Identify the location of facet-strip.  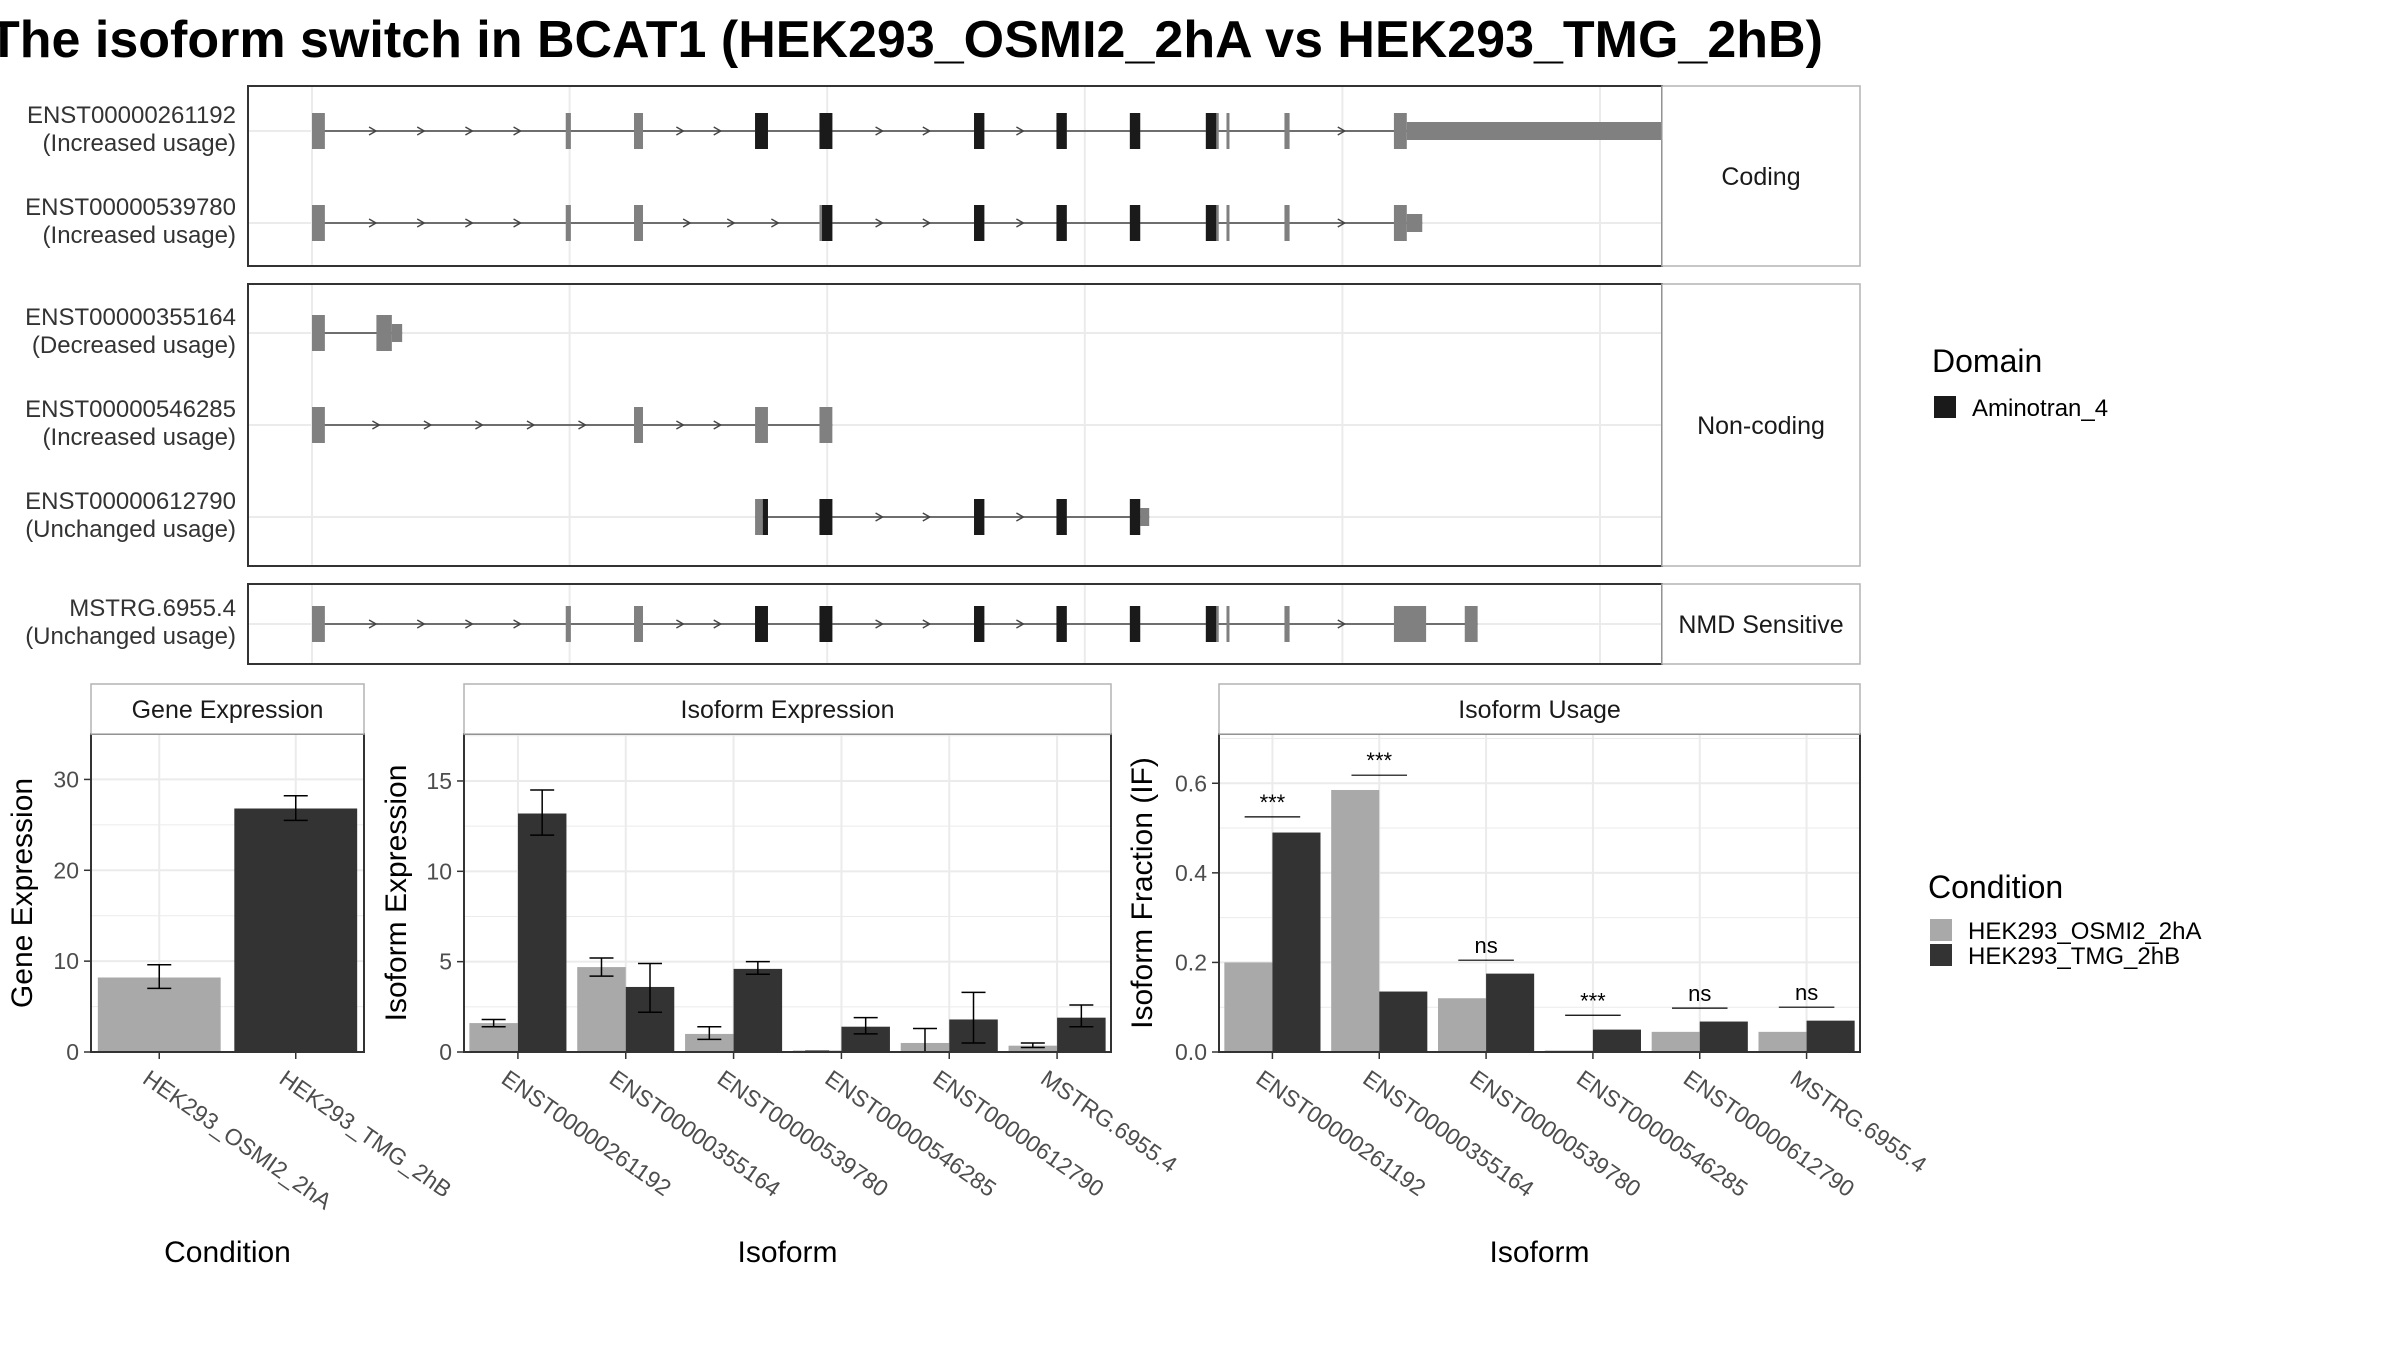
(1761, 176).